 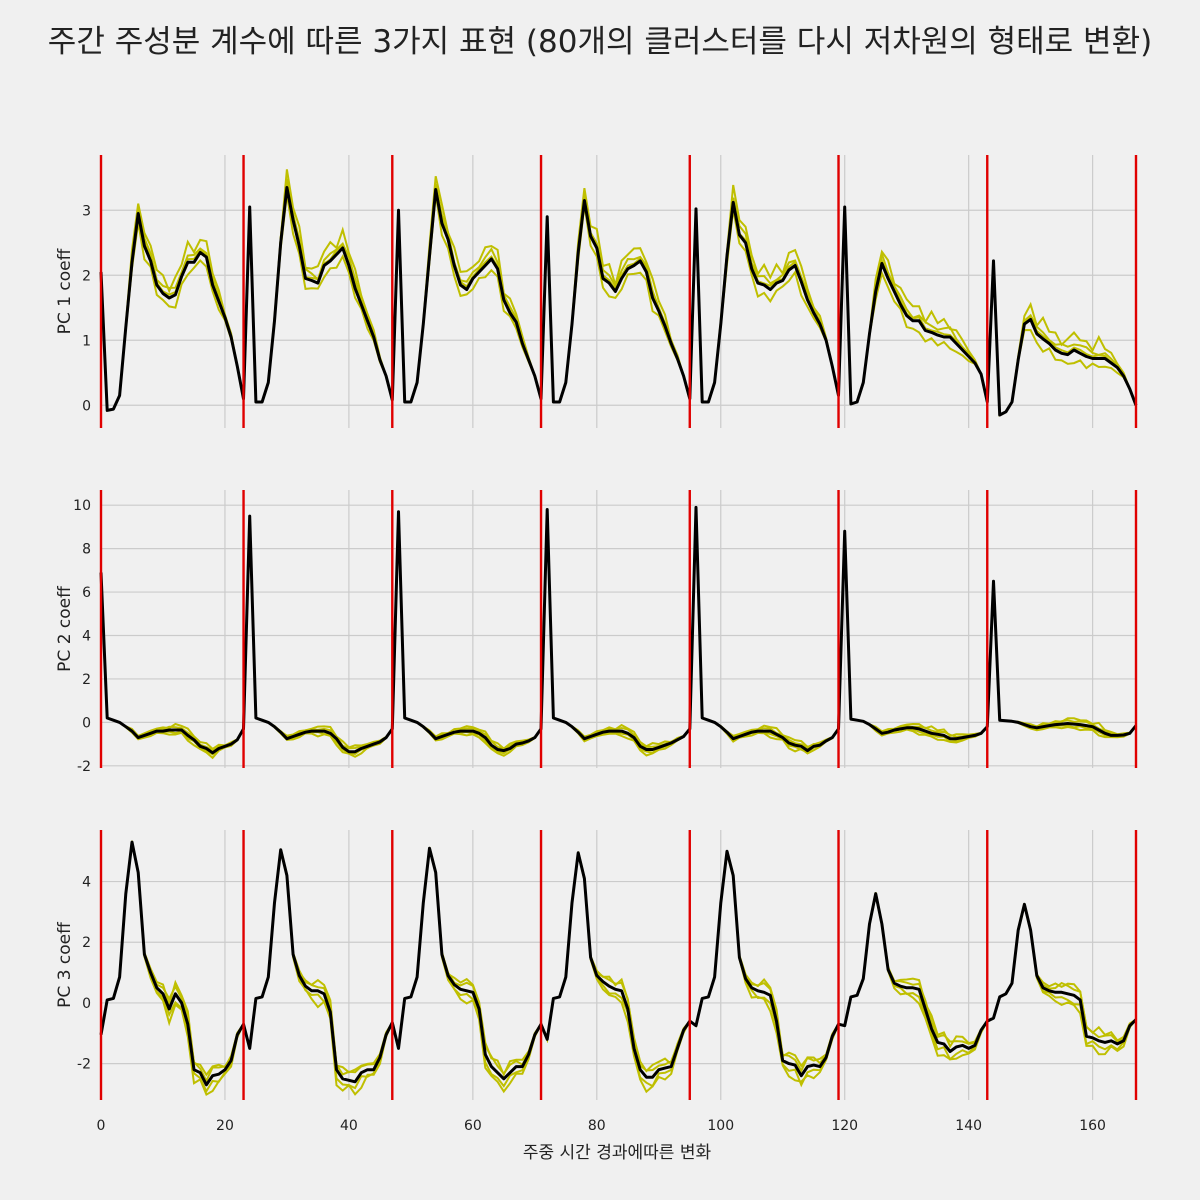 I want to click on x-tick-label: 0, so click(x=101, y=1126).